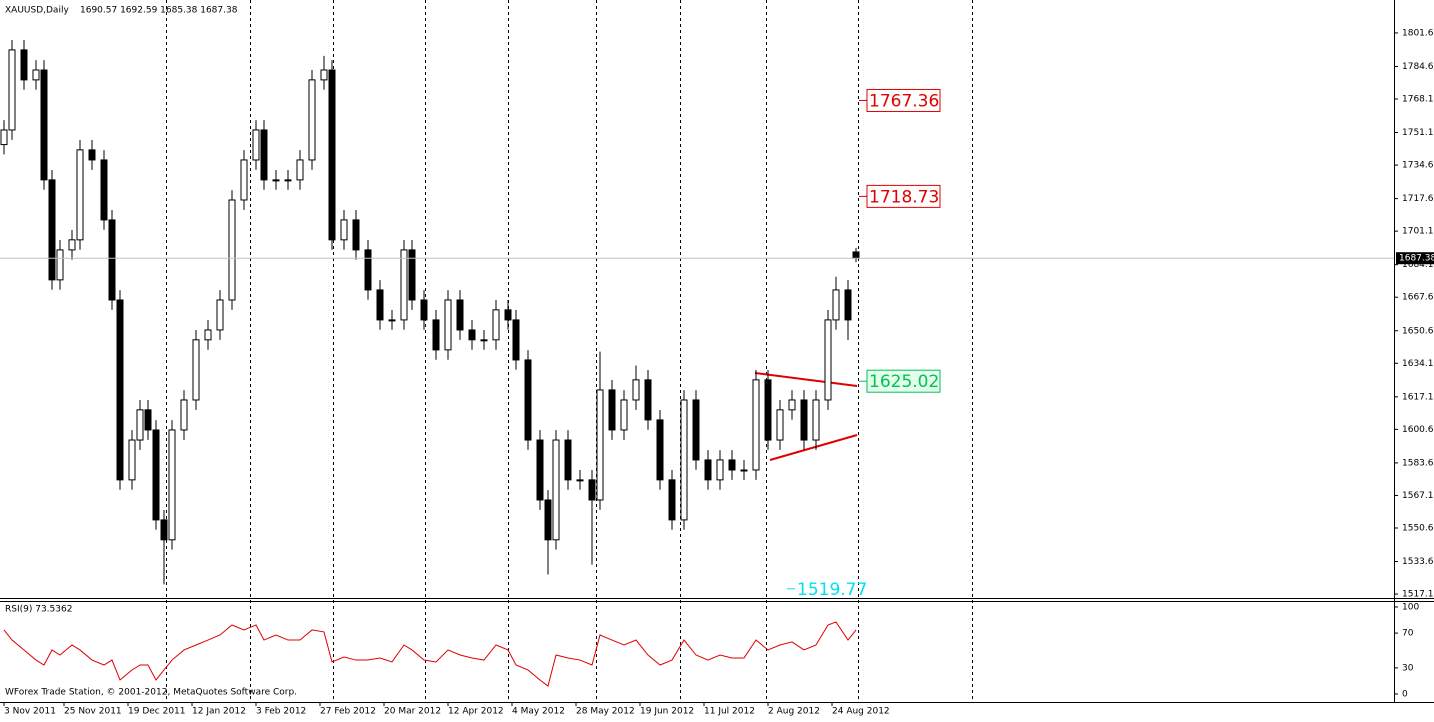 The width and height of the screenshot is (1434, 722). Describe the element at coordinates (538, 712) in the screenshot. I see `x-tick-label: 4 May 2012` at that location.